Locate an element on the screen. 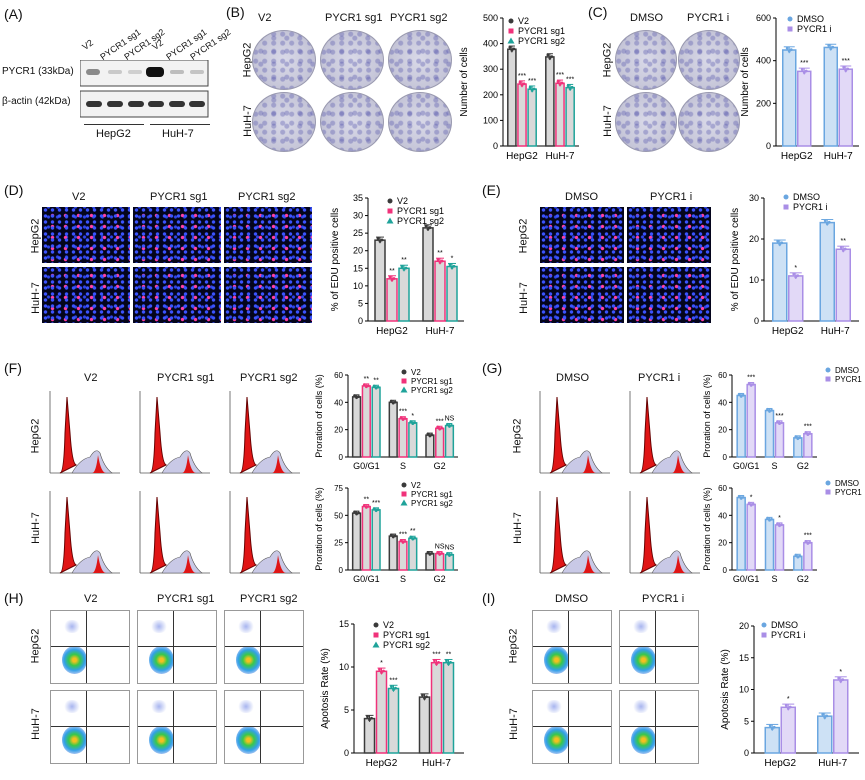  y-tick-label: 200 is located at coordinates (763, 103).